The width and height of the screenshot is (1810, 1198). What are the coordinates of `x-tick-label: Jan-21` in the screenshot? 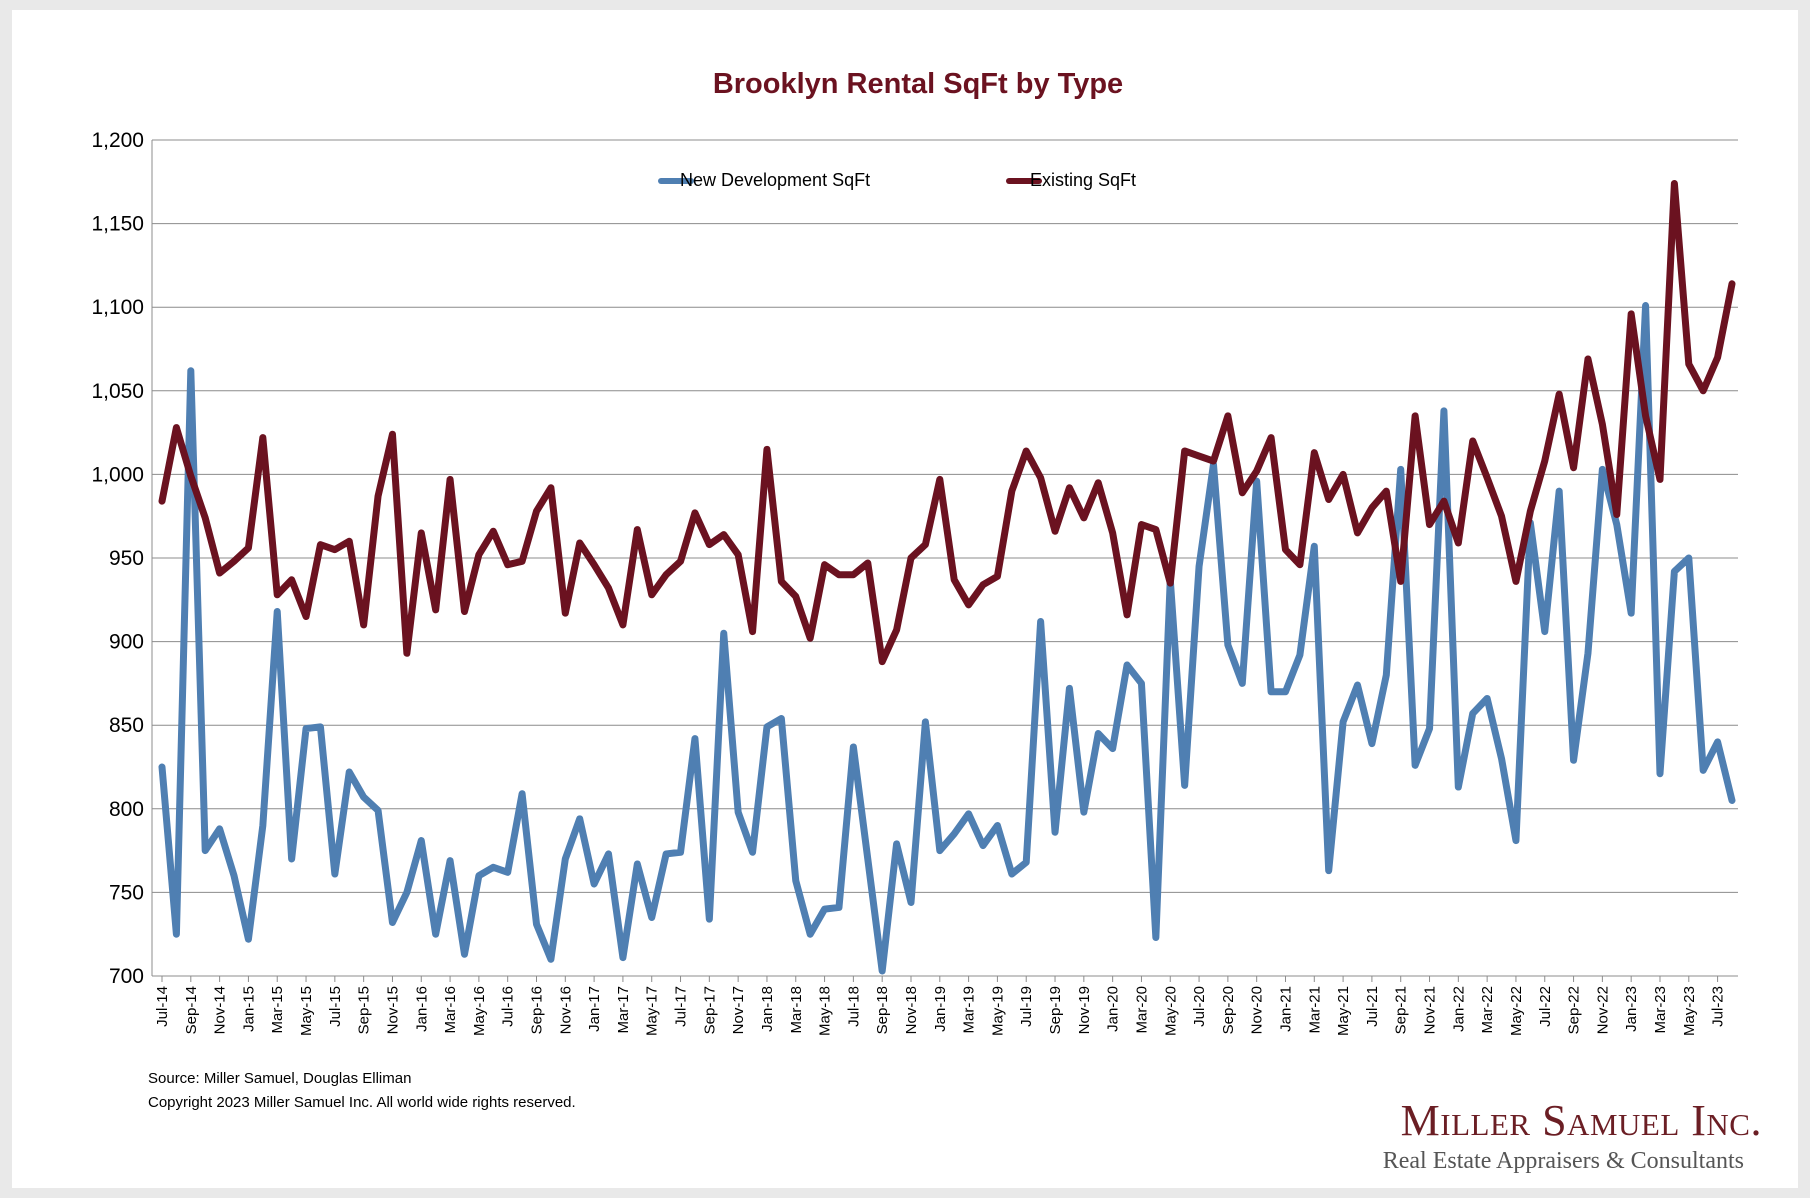 It's located at (1285, 1009).